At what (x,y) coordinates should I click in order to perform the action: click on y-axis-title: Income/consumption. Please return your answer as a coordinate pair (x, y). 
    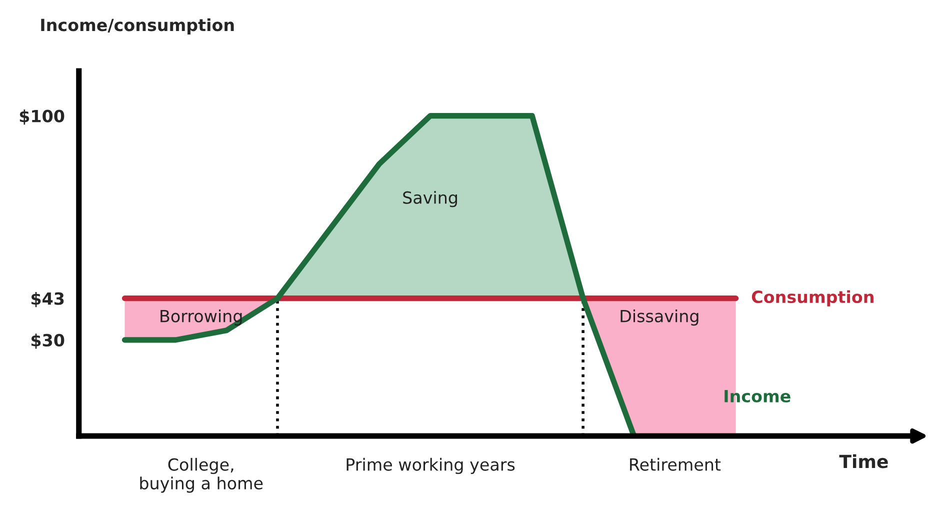
    Looking at the image, I should click on (137, 26).